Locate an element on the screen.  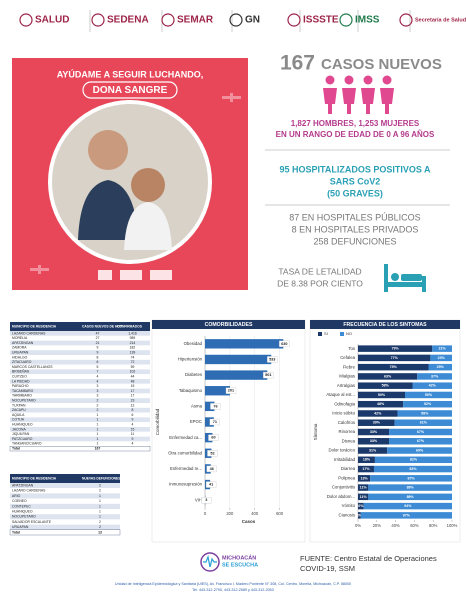
y-tick-label: Mialgias is located at coordinates (347, 376).